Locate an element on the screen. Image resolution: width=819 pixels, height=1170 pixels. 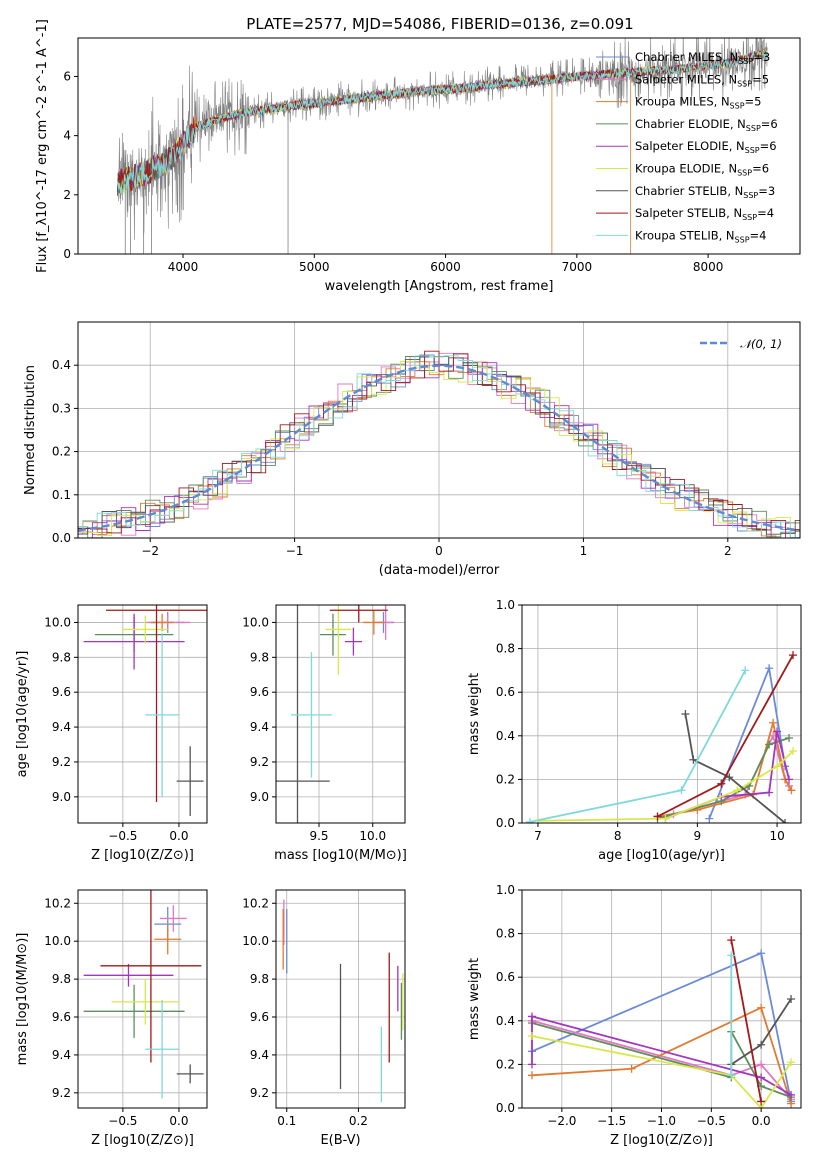
y-tick-label: 1.0 is located at coordinates (505, 605).